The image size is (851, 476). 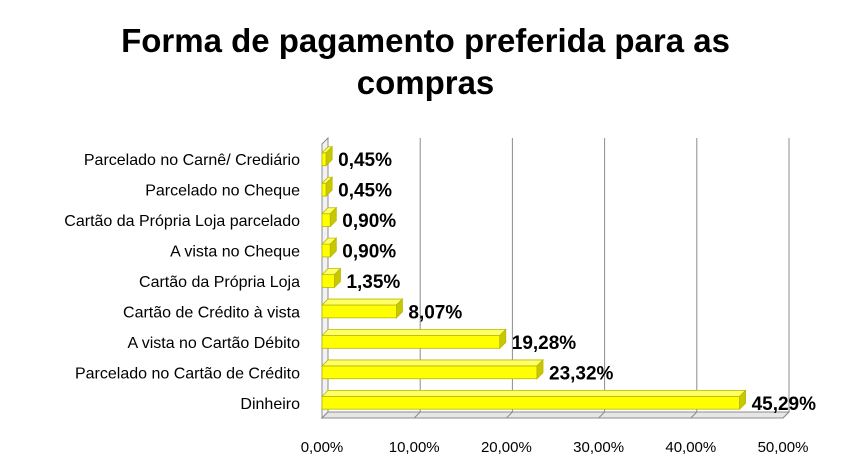 What do you see at coordinates (187, 373) in the screenshot?
I see `category-label: Parcelado no Cartão de Crédito` at bounding box center [187, 373].